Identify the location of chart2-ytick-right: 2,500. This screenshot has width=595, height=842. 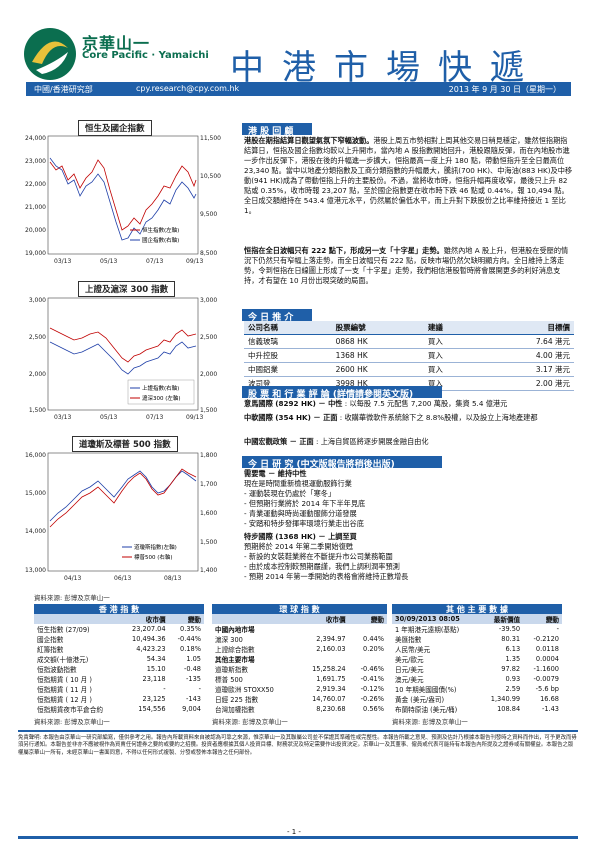
(208, 337).